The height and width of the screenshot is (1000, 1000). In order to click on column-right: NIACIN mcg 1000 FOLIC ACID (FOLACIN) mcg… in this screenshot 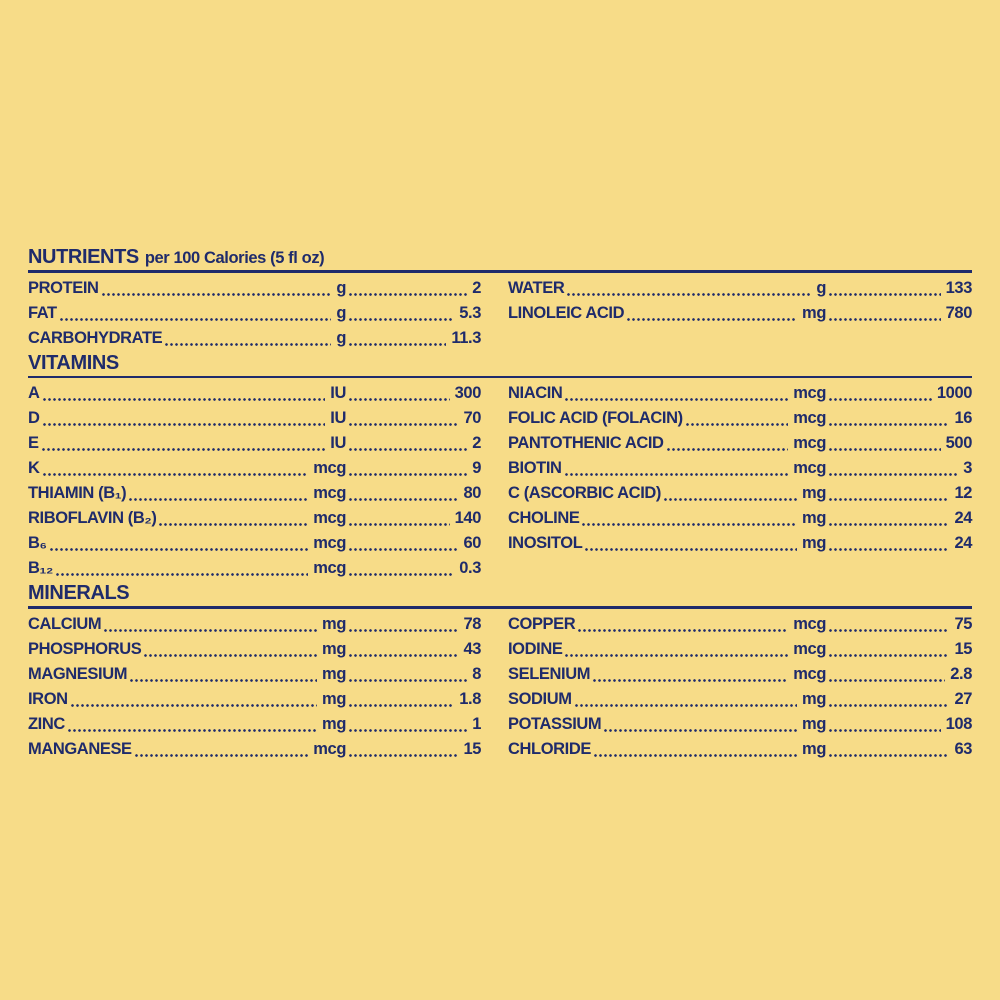, I will do `click(740, 468)`.